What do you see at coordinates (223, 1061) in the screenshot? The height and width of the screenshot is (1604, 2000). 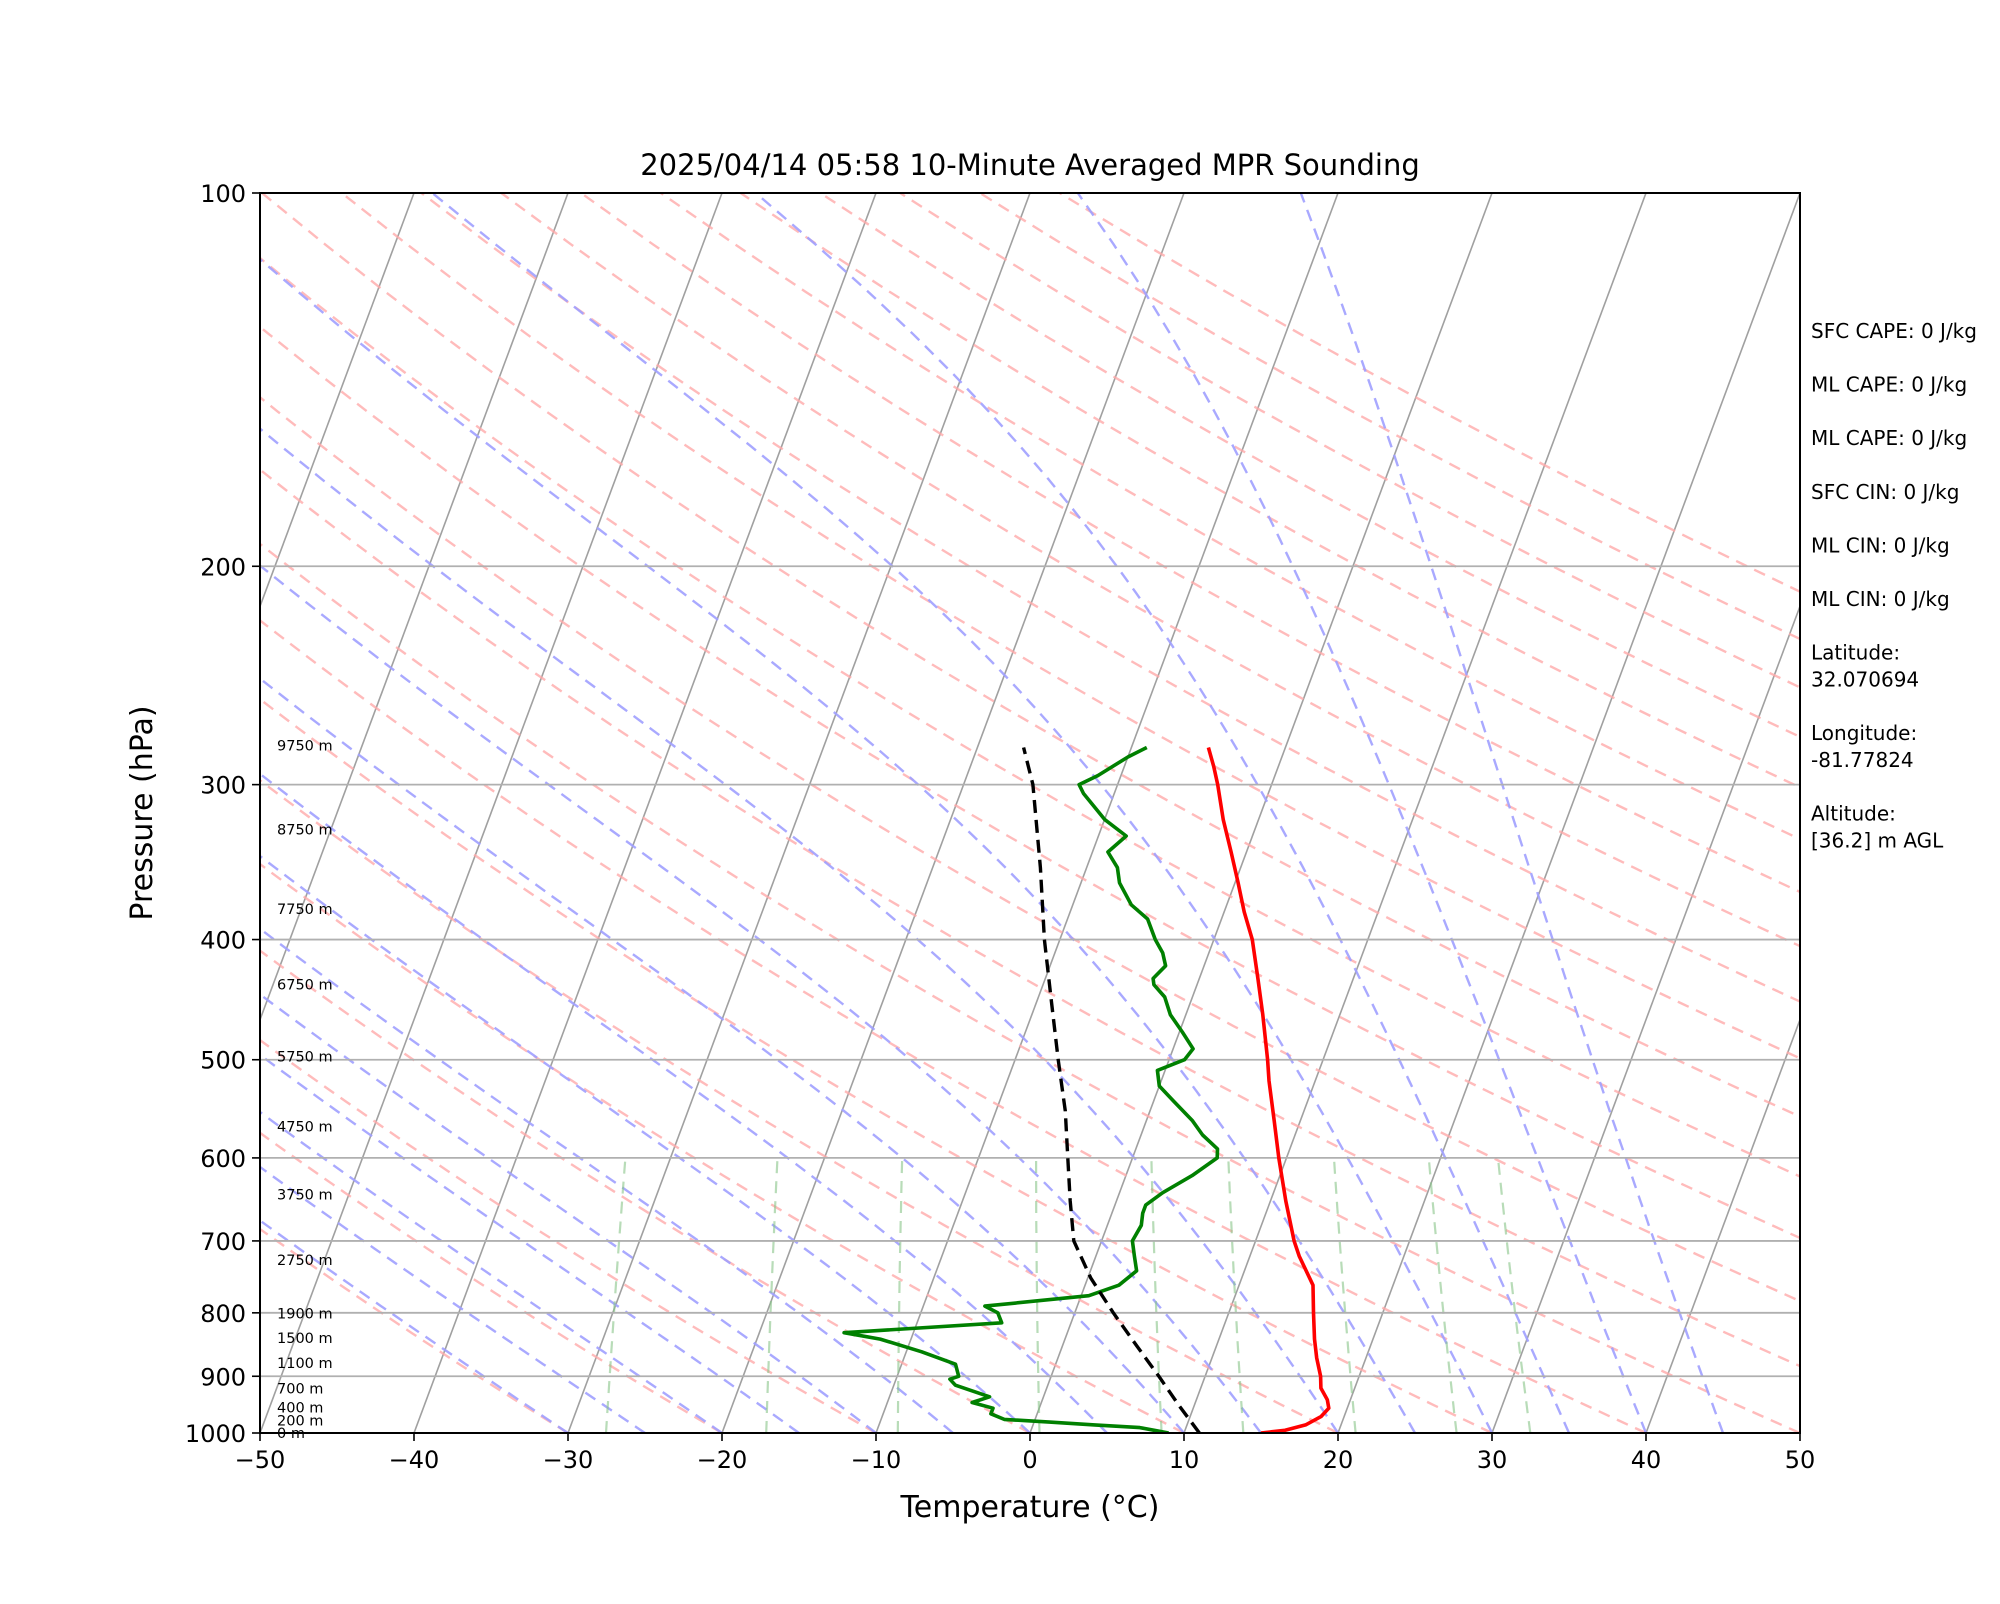 I see `y-tick-label: 500` at bounding box center [223, 1061].